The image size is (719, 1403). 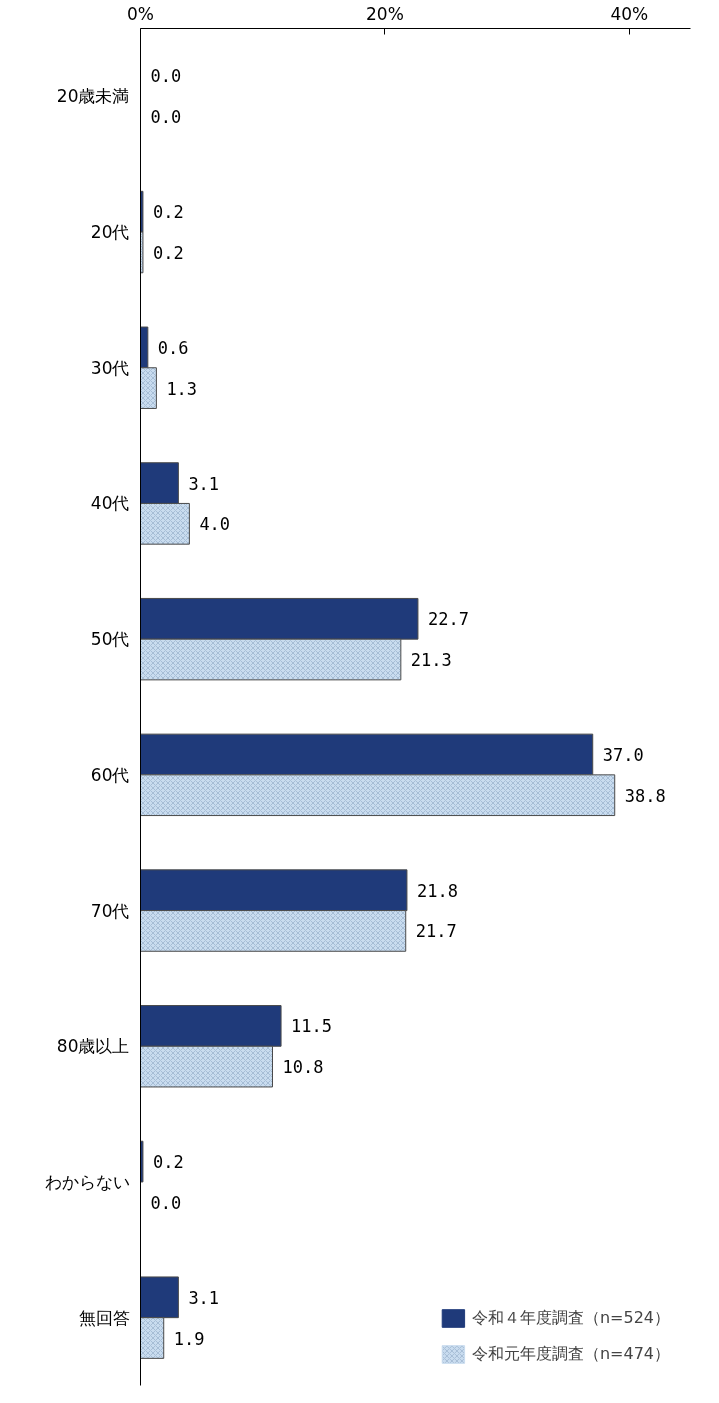 What do you see at coordinates (110, 367) in the screenshot?
I see `y-tick-label: 30代` at bounding box center [110, 367].